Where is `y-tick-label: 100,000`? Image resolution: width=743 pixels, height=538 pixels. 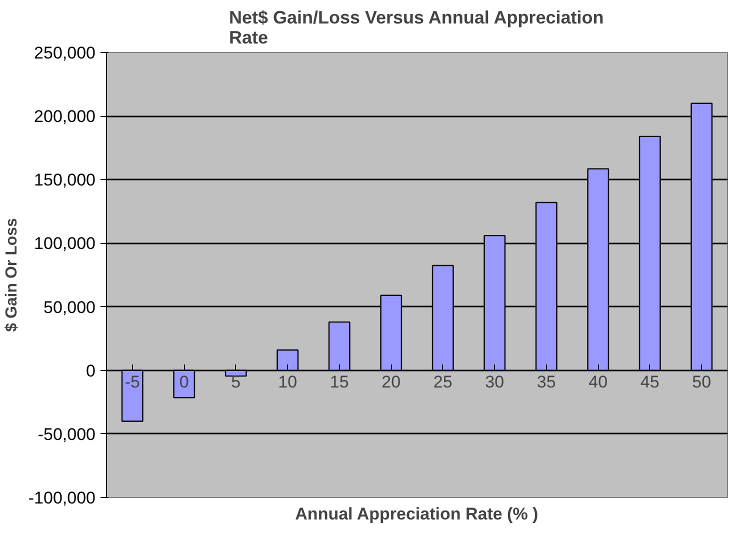 y-tick-label: 100,000 is located at coordinates (65, 244).